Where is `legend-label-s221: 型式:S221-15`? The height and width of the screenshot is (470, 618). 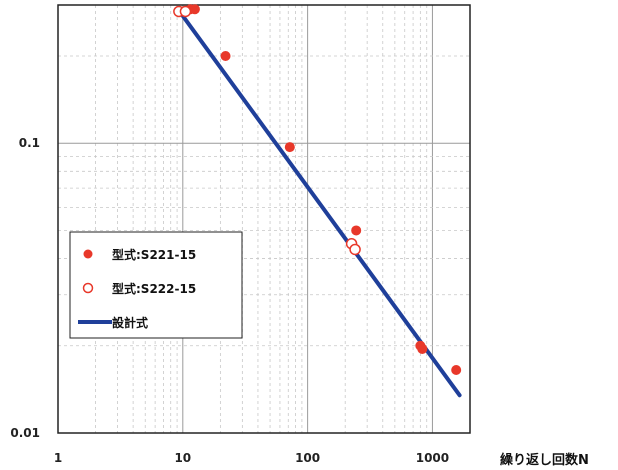
legend-label-s221: 型式:S221-15 is located at coordinates (154, 254).